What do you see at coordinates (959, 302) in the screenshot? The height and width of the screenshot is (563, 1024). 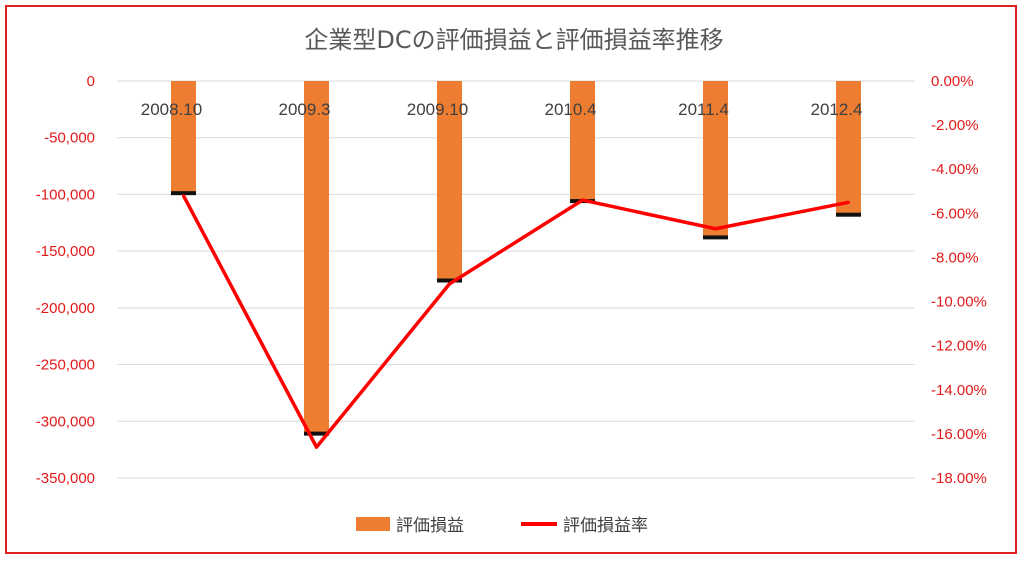 I see `y-right-tick-label: -10.00%` at bounding box center [959, 302].